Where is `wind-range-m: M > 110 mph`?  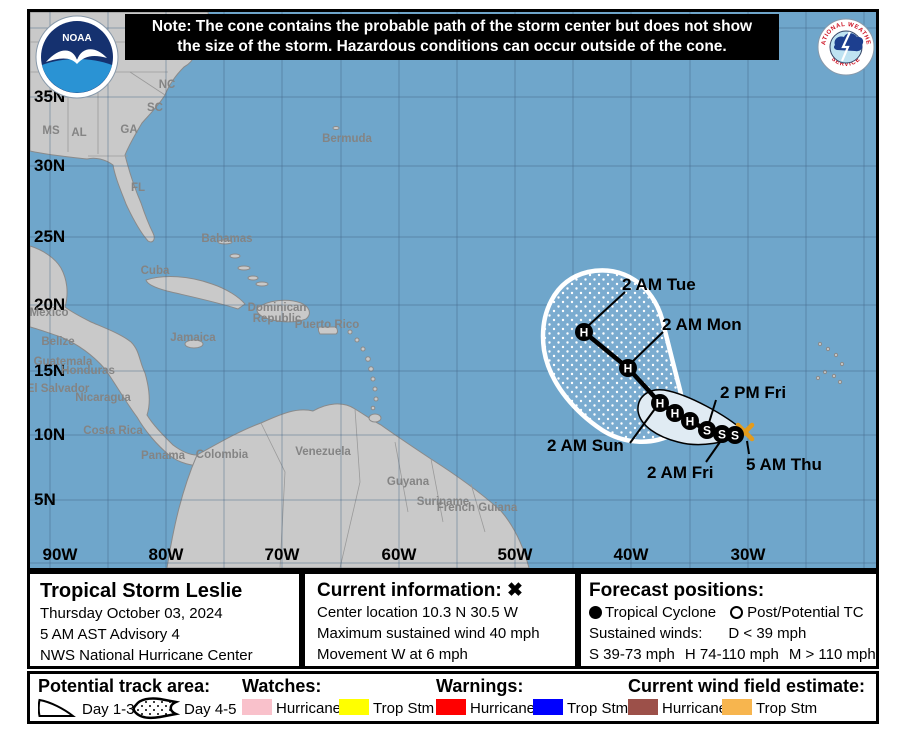
wind-range-m: M > 110 mph is located at coordinates (832, 654).